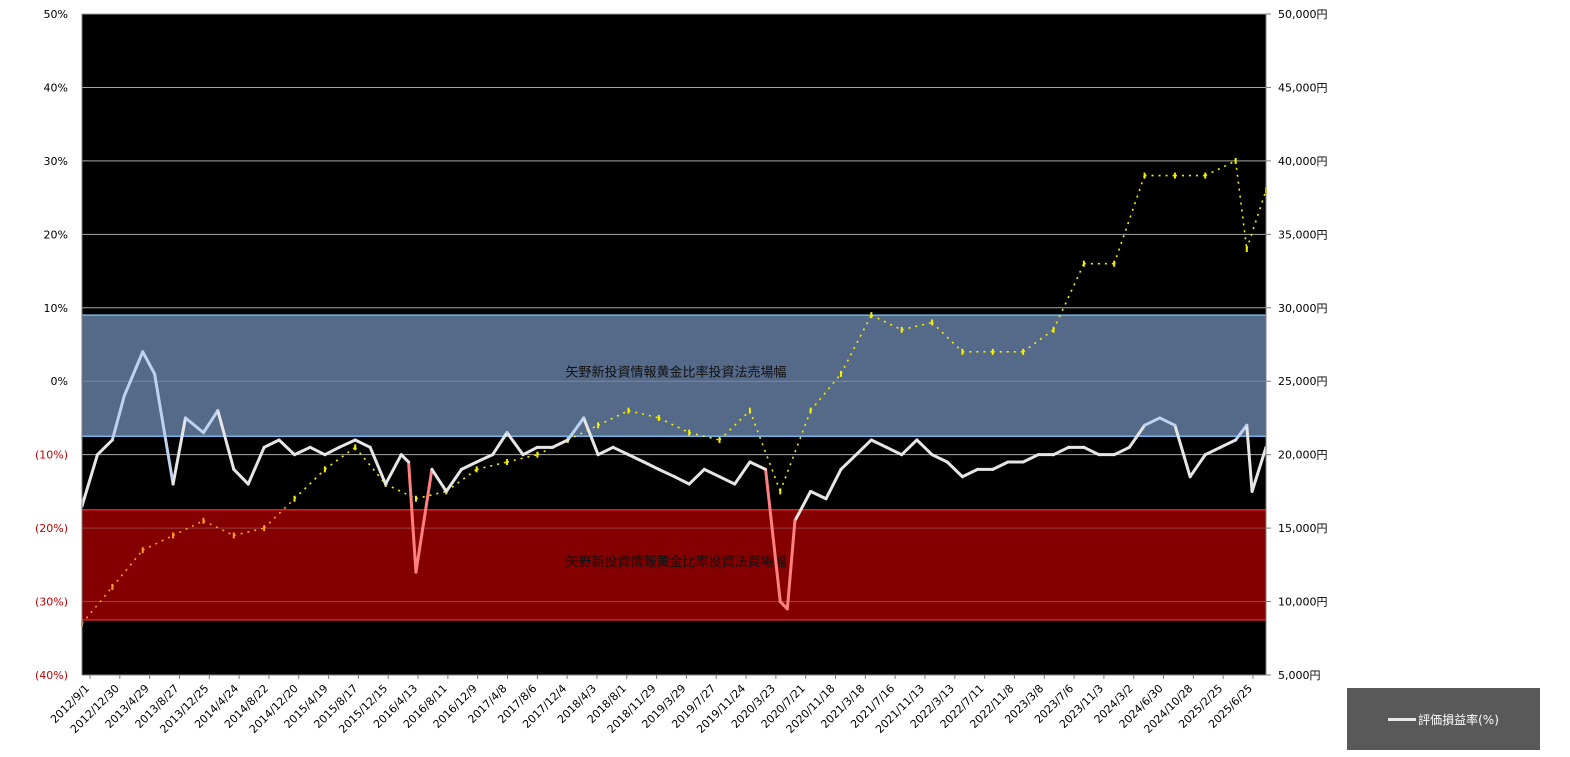 The height and width of the screenshot is (757, 1570). Describe the element at coordinates (1303, 308) in the screenshot. I see `y-right-tick-label: 30,000円` at that location.